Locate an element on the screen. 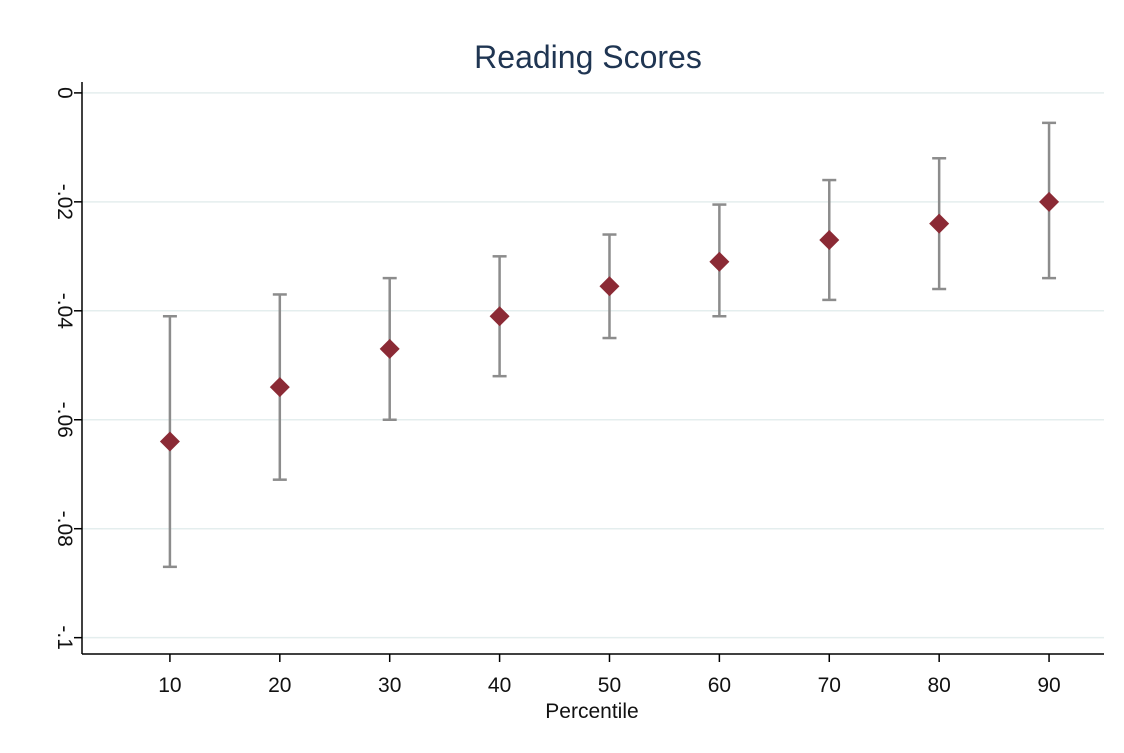  y-tick-label: -.04 is located at coordinates (64, 311).